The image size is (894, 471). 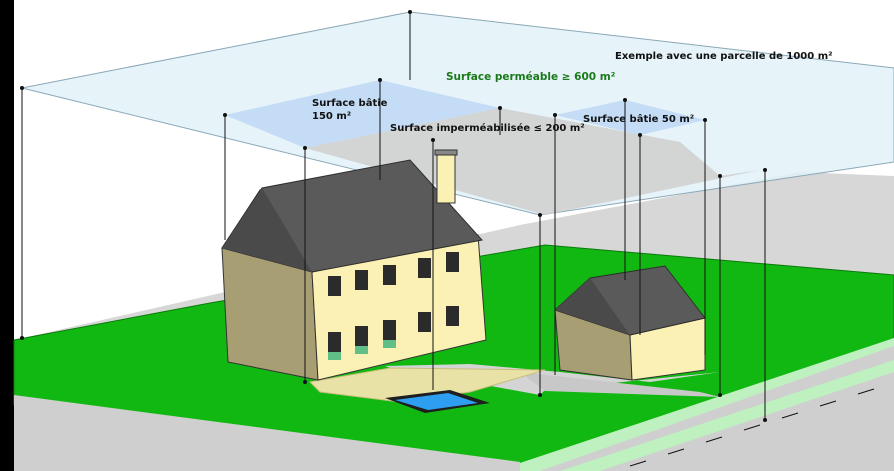 I want to click on annex-built-area-label: Surface bâtie 50 m², so click(x=638, y=119).